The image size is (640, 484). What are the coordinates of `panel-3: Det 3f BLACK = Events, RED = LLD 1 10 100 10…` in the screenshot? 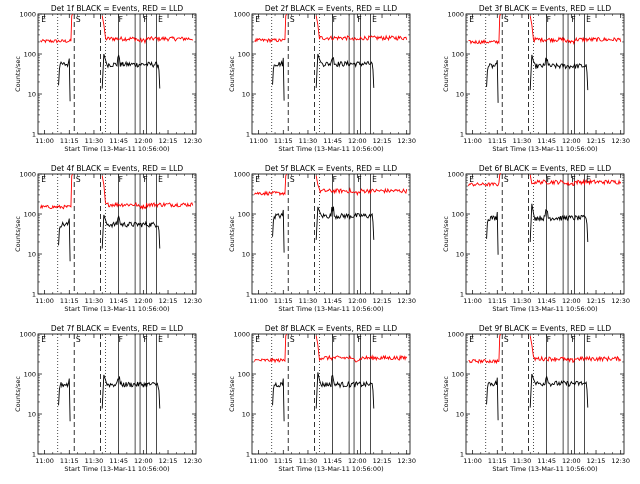 It's located at (536, 78).